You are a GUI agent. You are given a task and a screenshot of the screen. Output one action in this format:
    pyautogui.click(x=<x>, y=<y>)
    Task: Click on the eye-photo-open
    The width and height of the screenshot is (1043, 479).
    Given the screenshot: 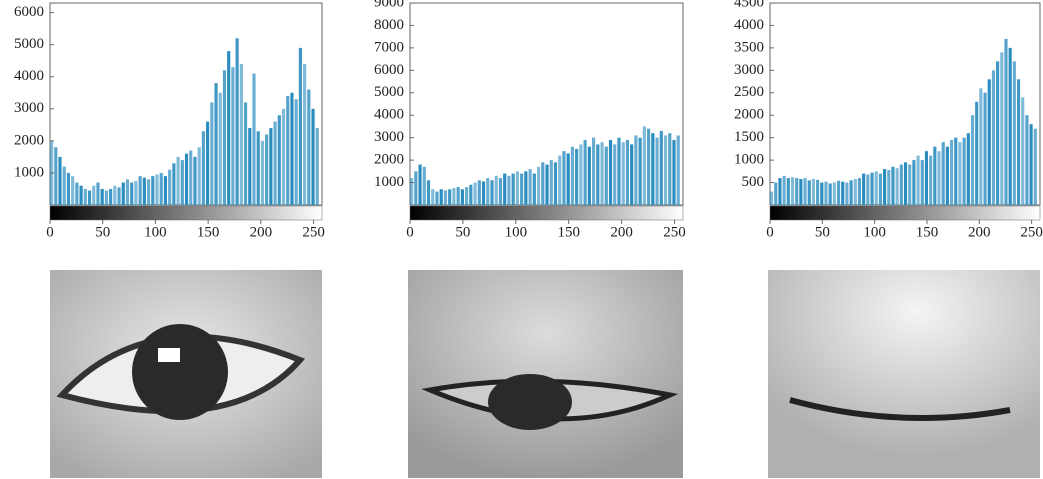 What is the action you would take?
    pyautogui.click(x=186, y=374)
    